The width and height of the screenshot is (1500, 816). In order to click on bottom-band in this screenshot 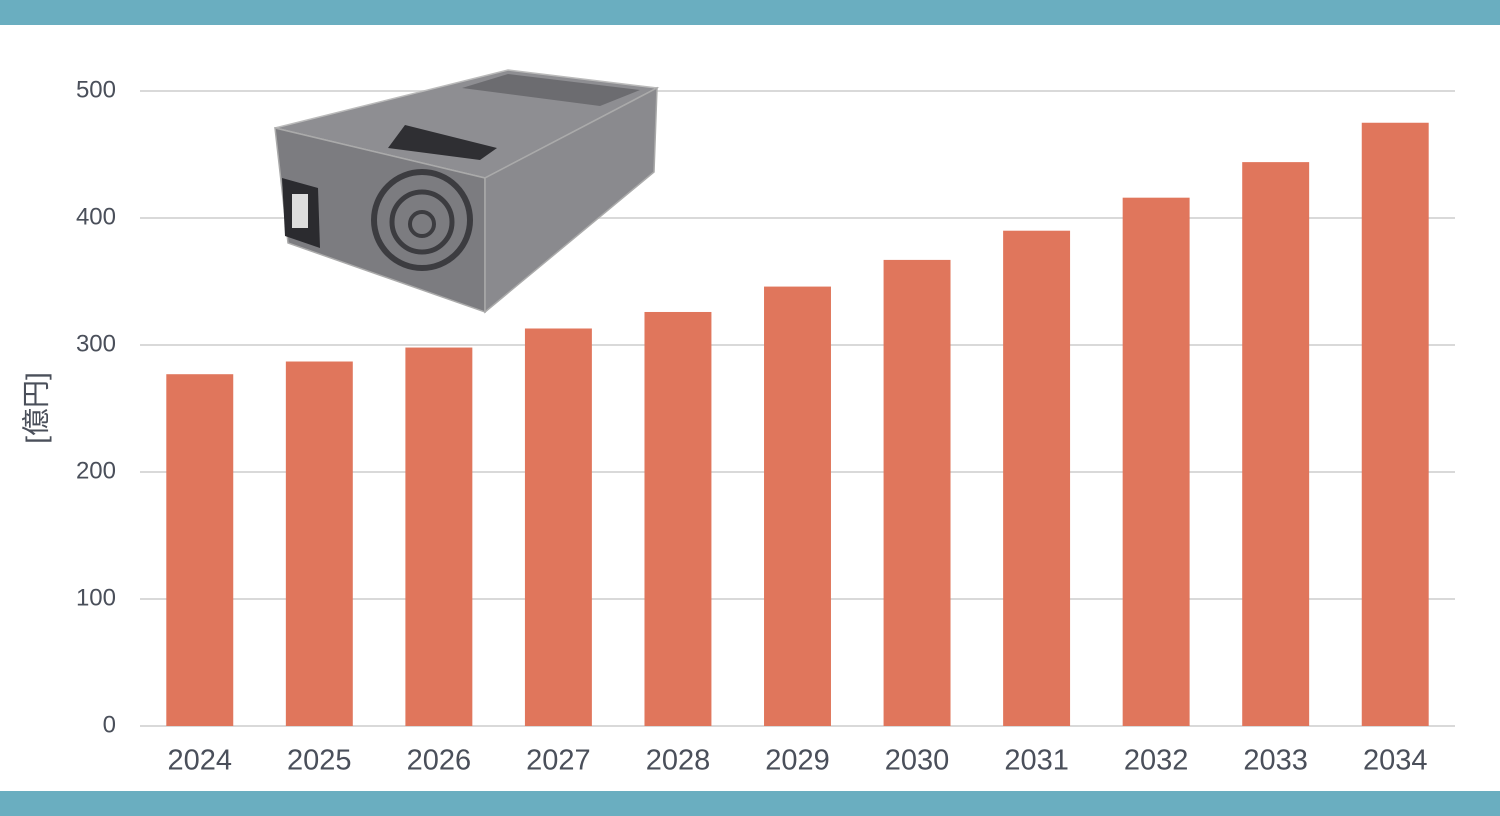, I will do `click(750, 803)`.